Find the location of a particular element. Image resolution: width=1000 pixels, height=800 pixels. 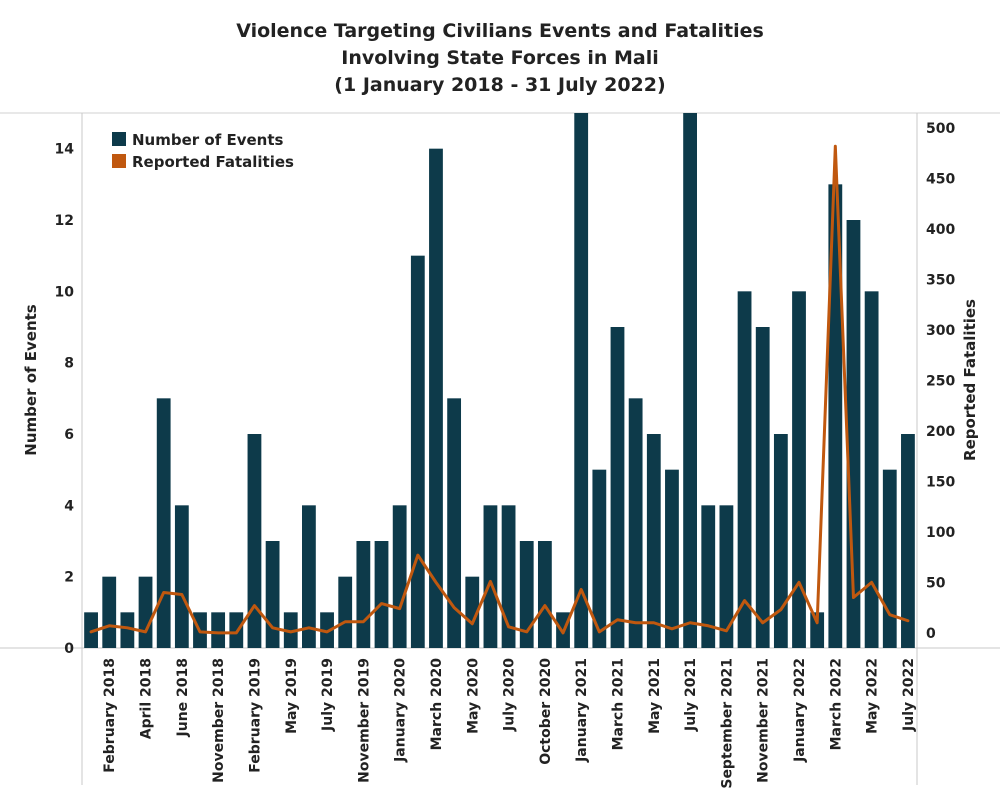

legend: Number of Events Reported Fatalities is located at coordinates (203, 151).